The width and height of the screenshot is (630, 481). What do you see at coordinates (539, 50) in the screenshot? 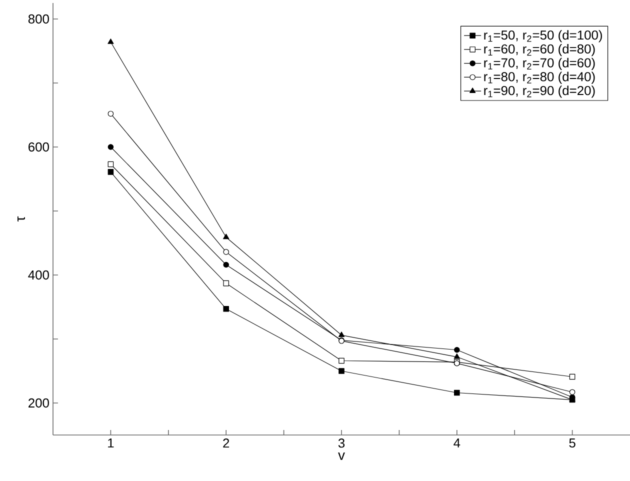
I see `legend-label: r$_{1}$=60, r$_{2}$=60 (d=80)` at bounding box center [539, 50].